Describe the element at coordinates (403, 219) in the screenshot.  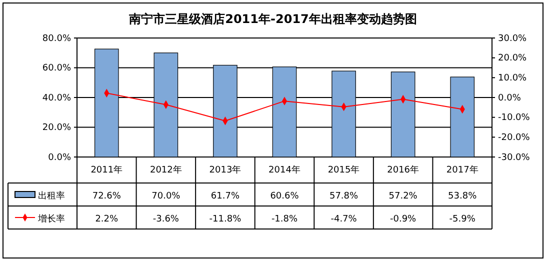
I see `data-label: -0.9%` at that location.